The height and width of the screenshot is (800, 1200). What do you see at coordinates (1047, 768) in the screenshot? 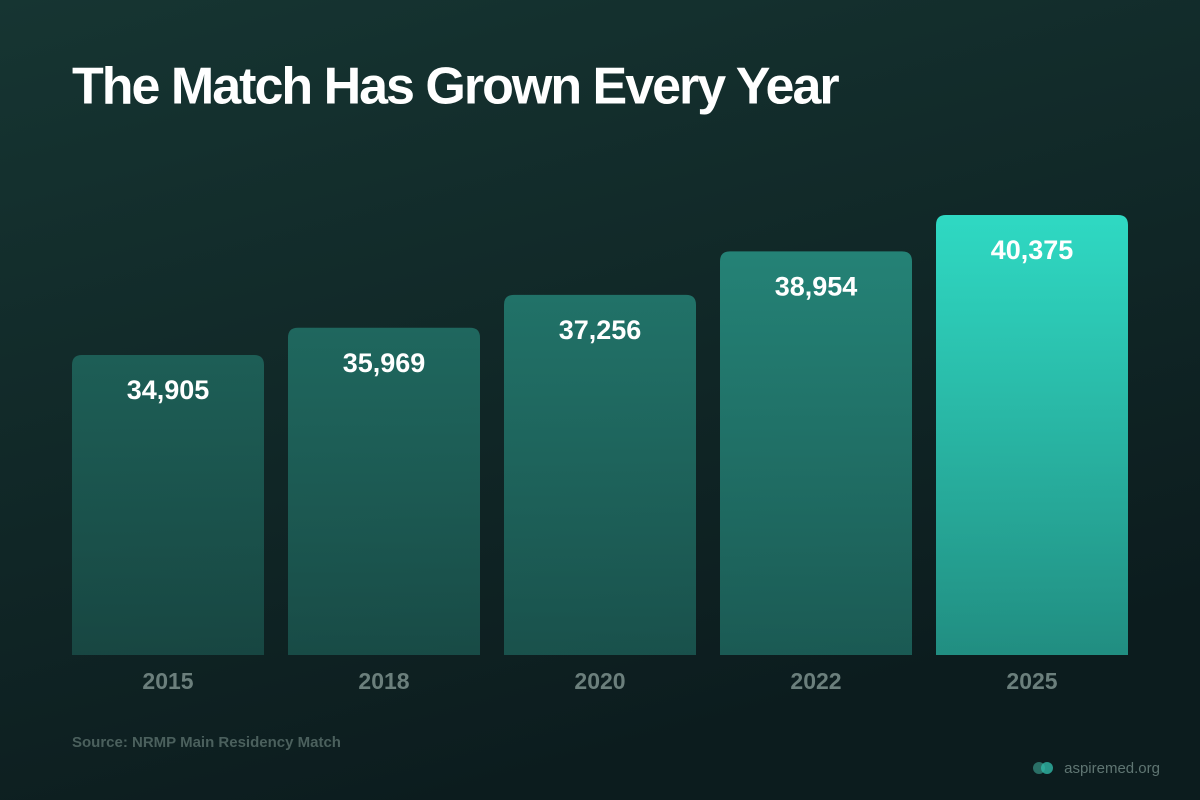
I see `logo-circle` at bounding box center [1047, 768].